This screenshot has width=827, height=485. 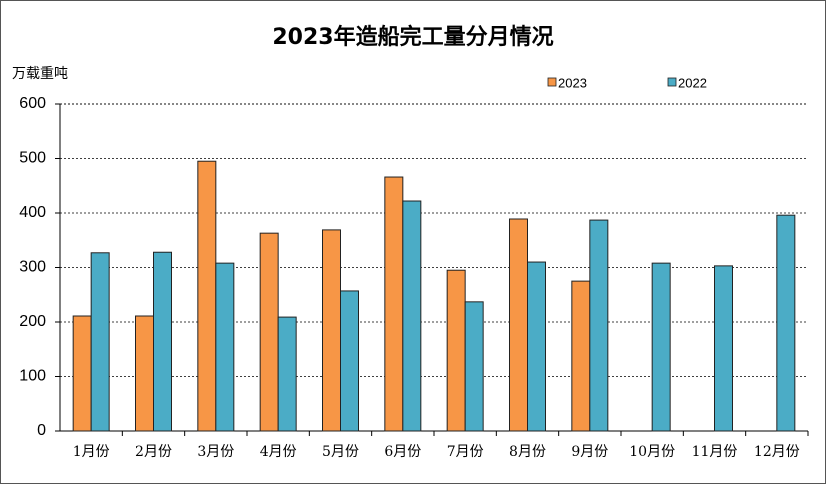 I want to click on chart-title: 2023年造船完工量分月情况, so click(x=412, y=37).